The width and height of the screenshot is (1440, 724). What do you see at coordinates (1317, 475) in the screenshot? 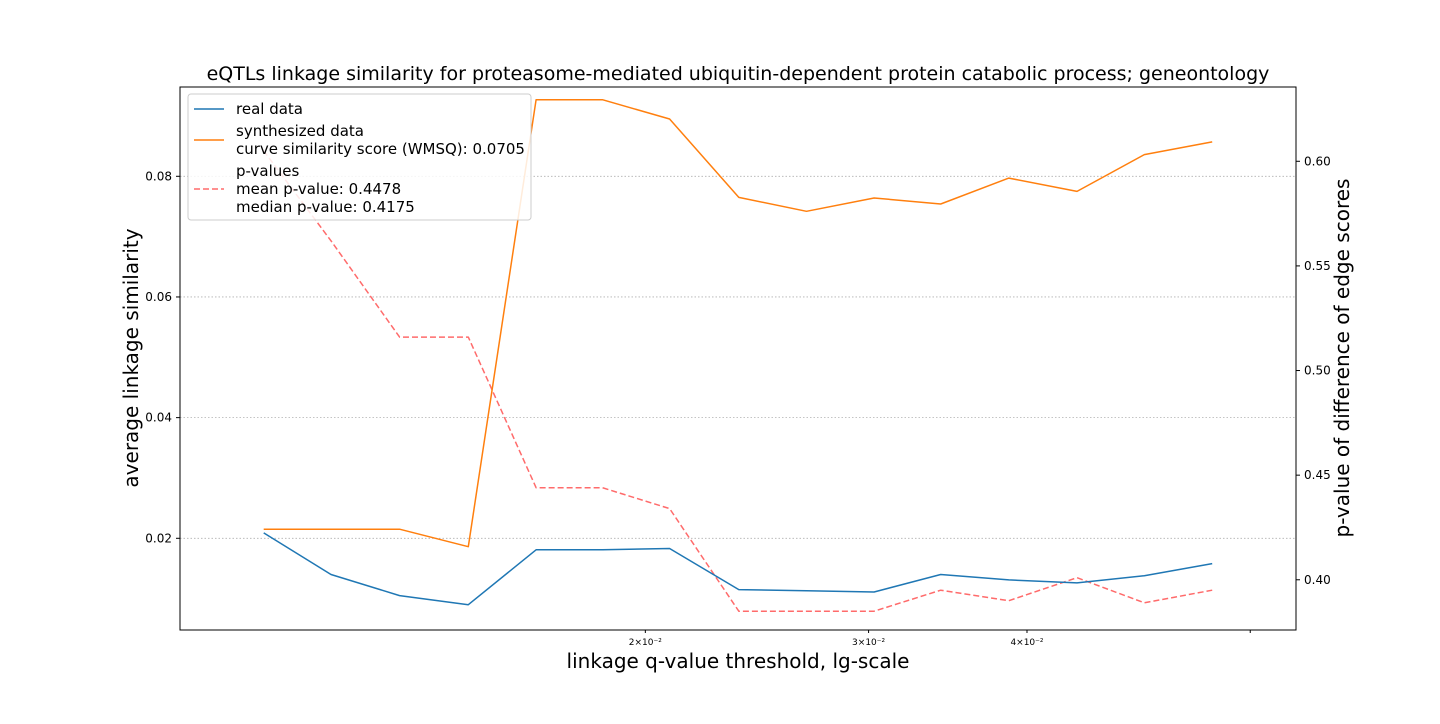
I see `y2-tick-label: 0.45` at bounding box center [1317, 475].